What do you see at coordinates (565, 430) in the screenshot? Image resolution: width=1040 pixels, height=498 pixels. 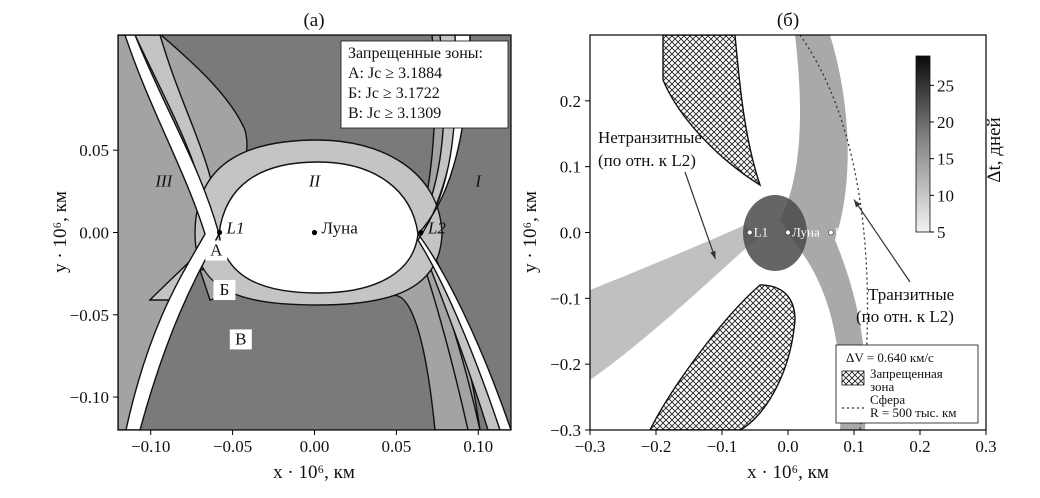 I see `panel-b-ytick-label: −0.3` at bounding box center [565, 430].